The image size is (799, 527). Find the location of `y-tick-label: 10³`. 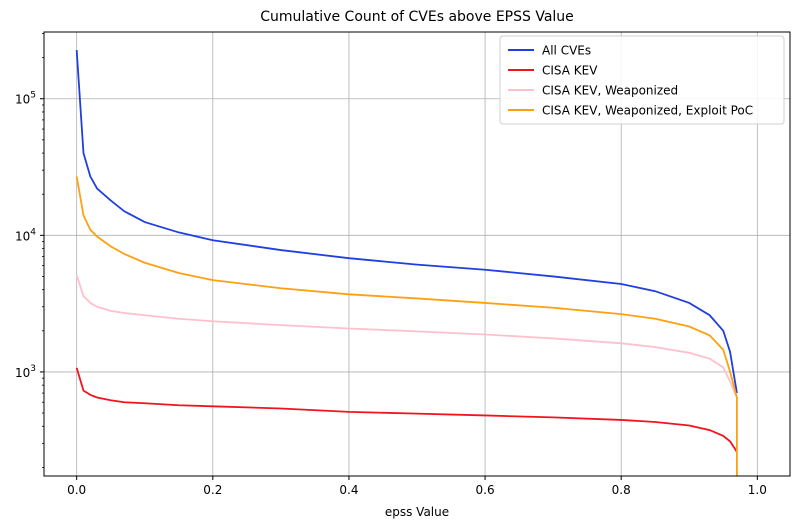

y-tick-label: 10³ is located at coordinates (25, 372).